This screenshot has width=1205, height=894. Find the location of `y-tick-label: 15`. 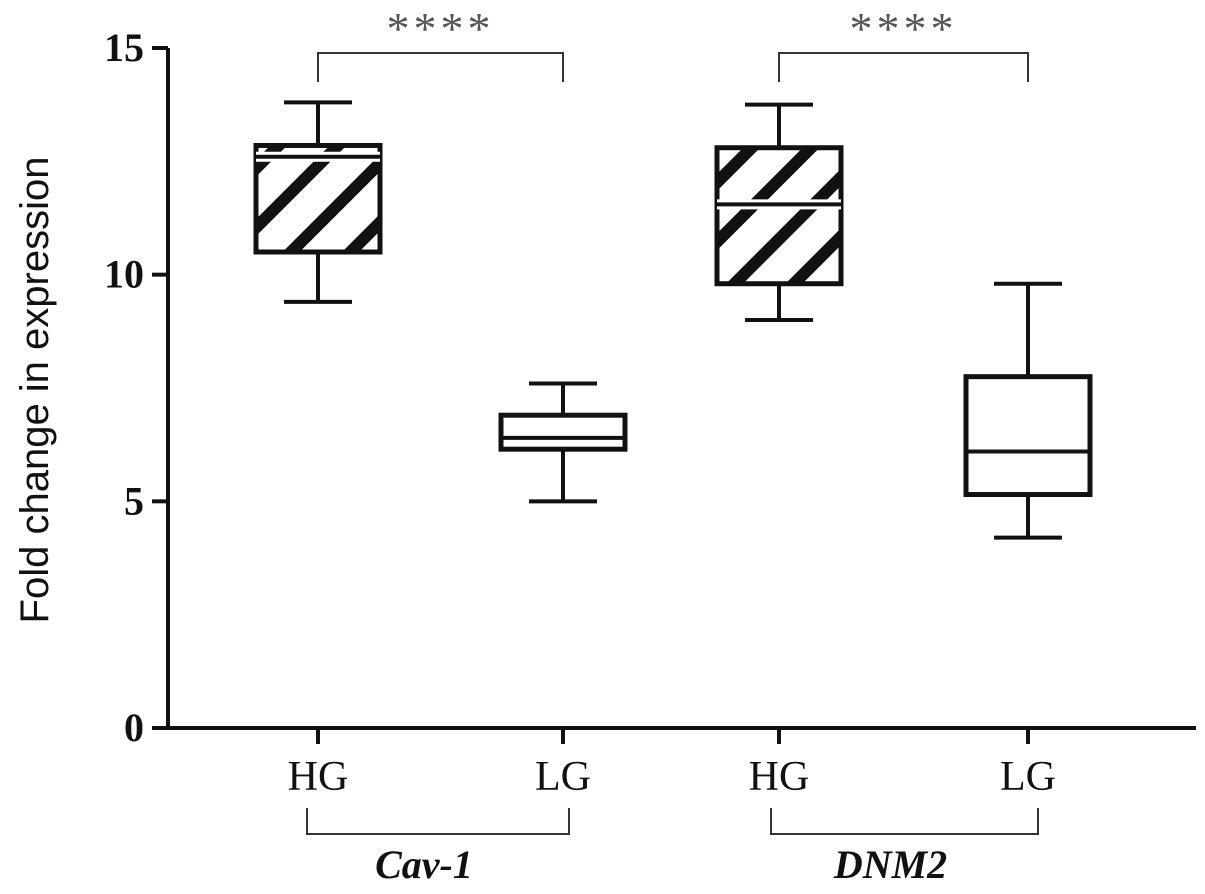

y-tick-label: 15 is located at coordinates (124, 47).